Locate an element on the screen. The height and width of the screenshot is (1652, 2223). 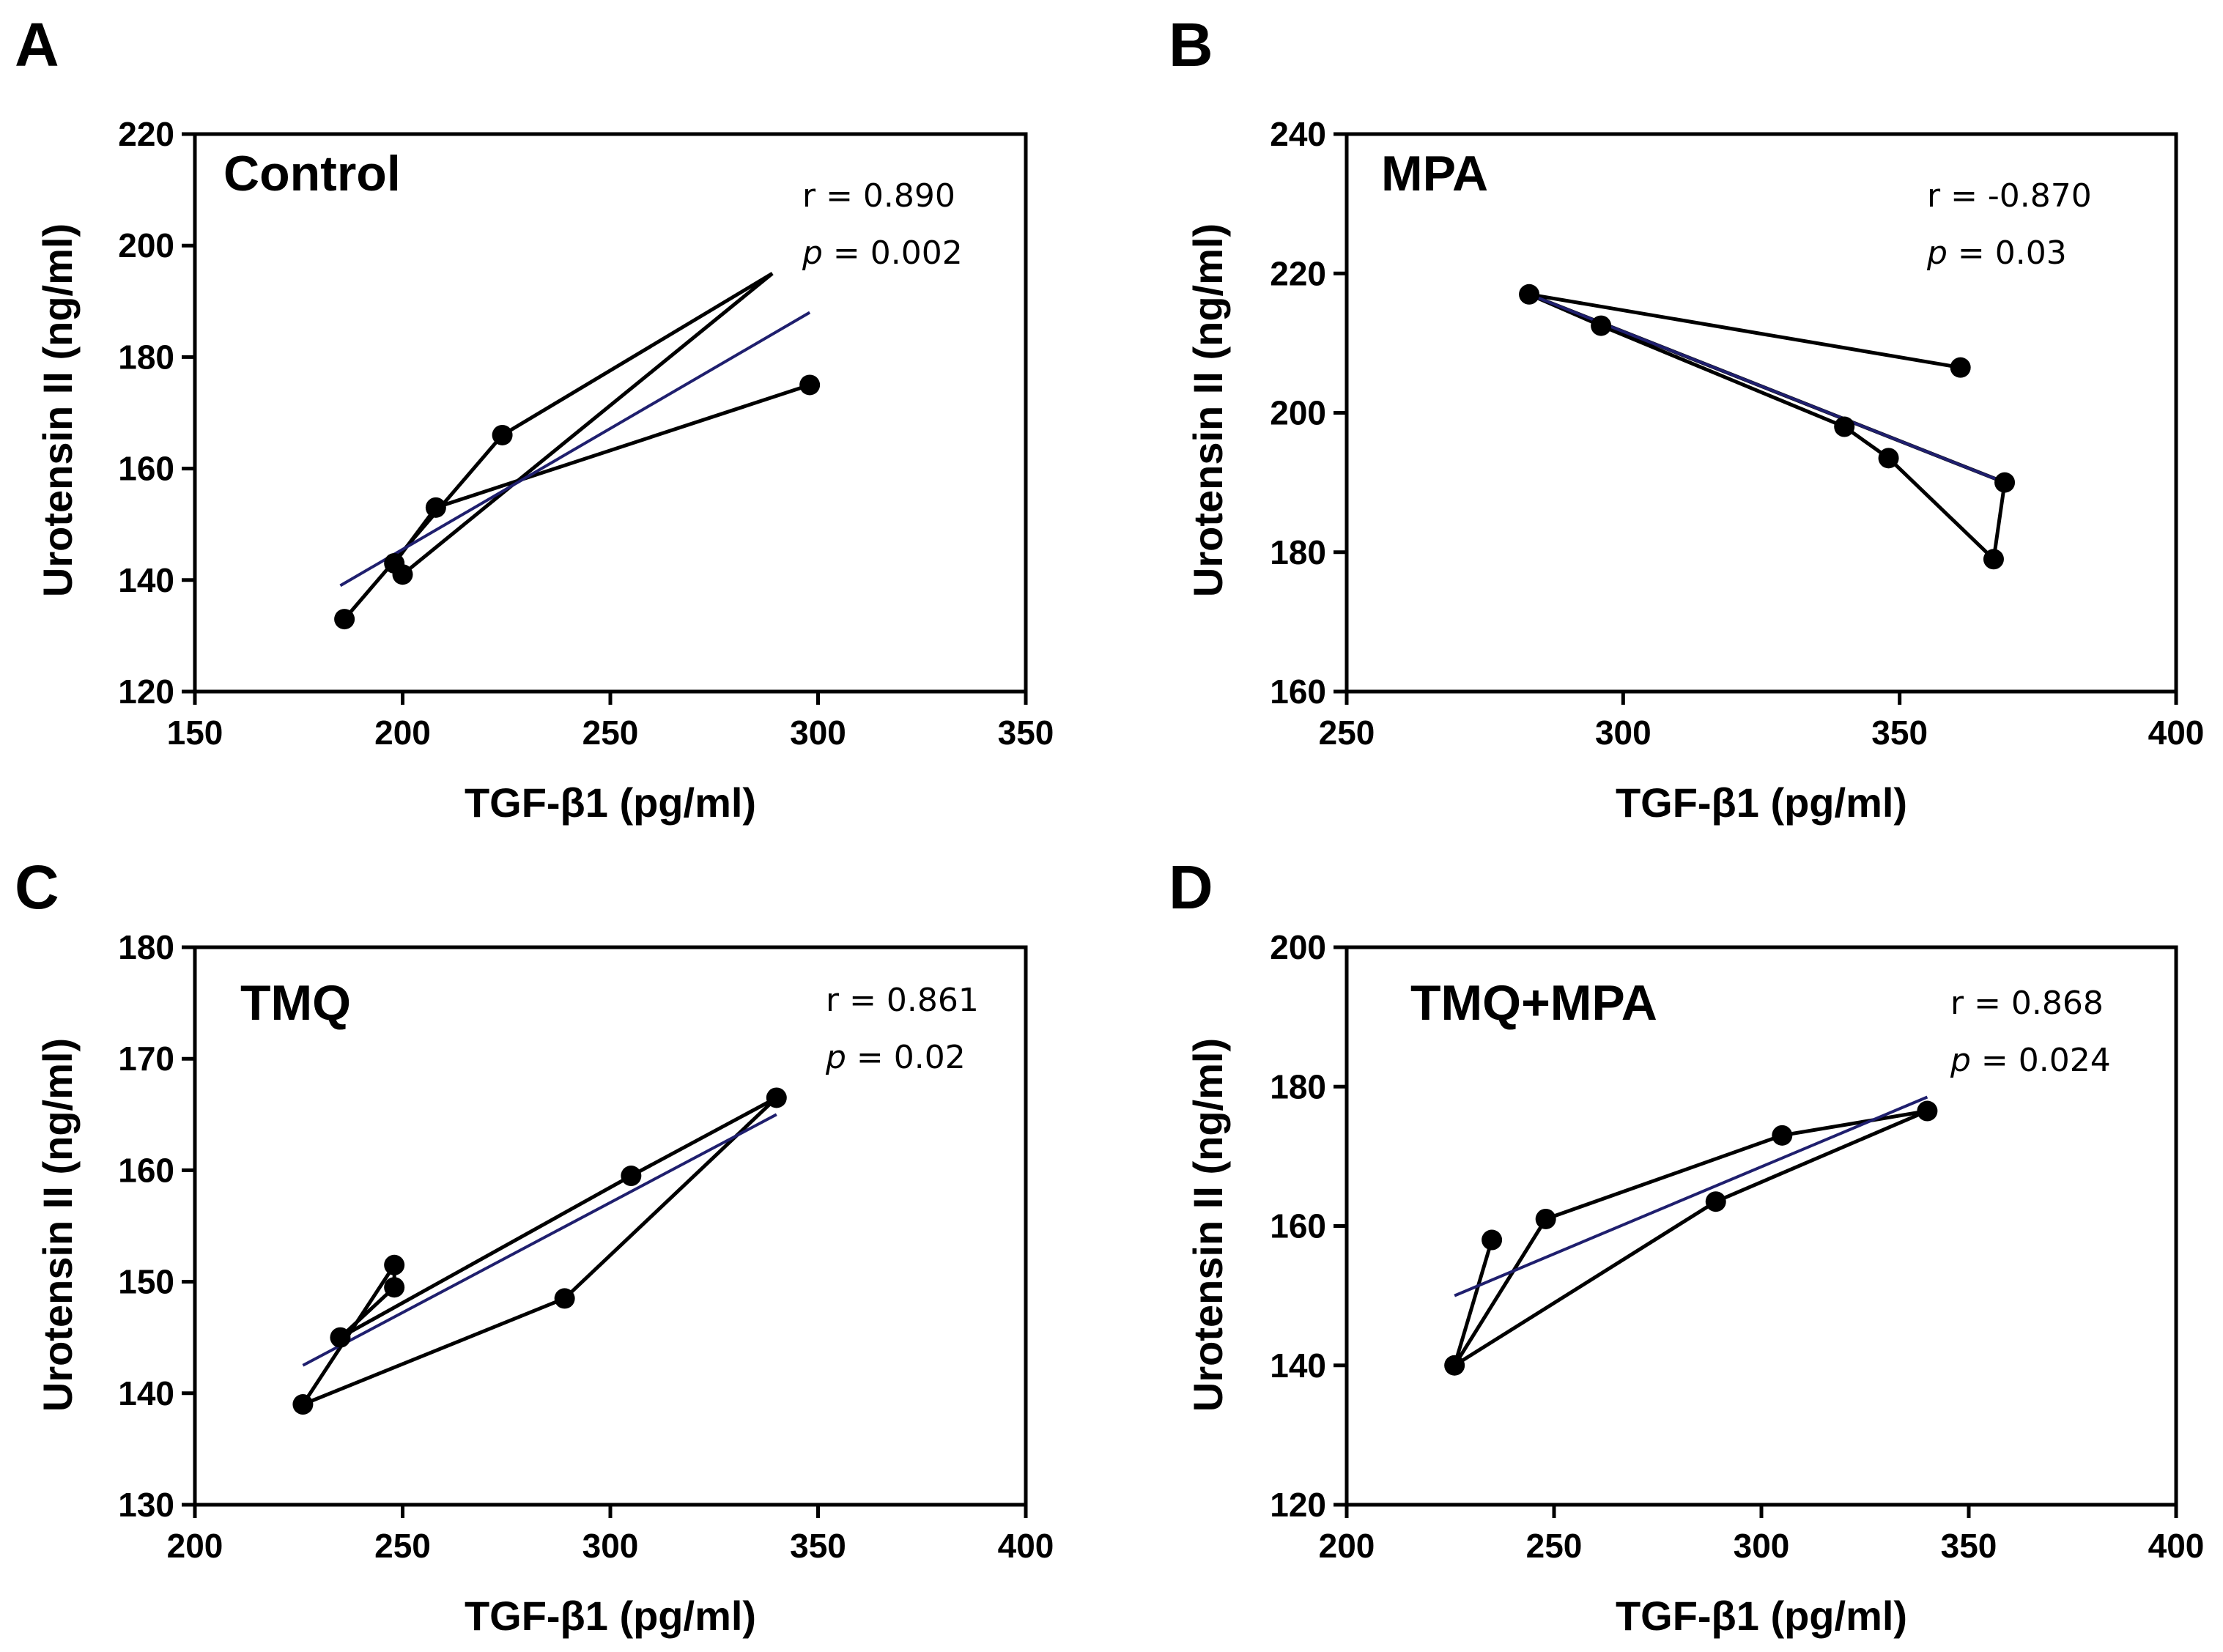
connecting-line is located at coordinates (539, 1251).